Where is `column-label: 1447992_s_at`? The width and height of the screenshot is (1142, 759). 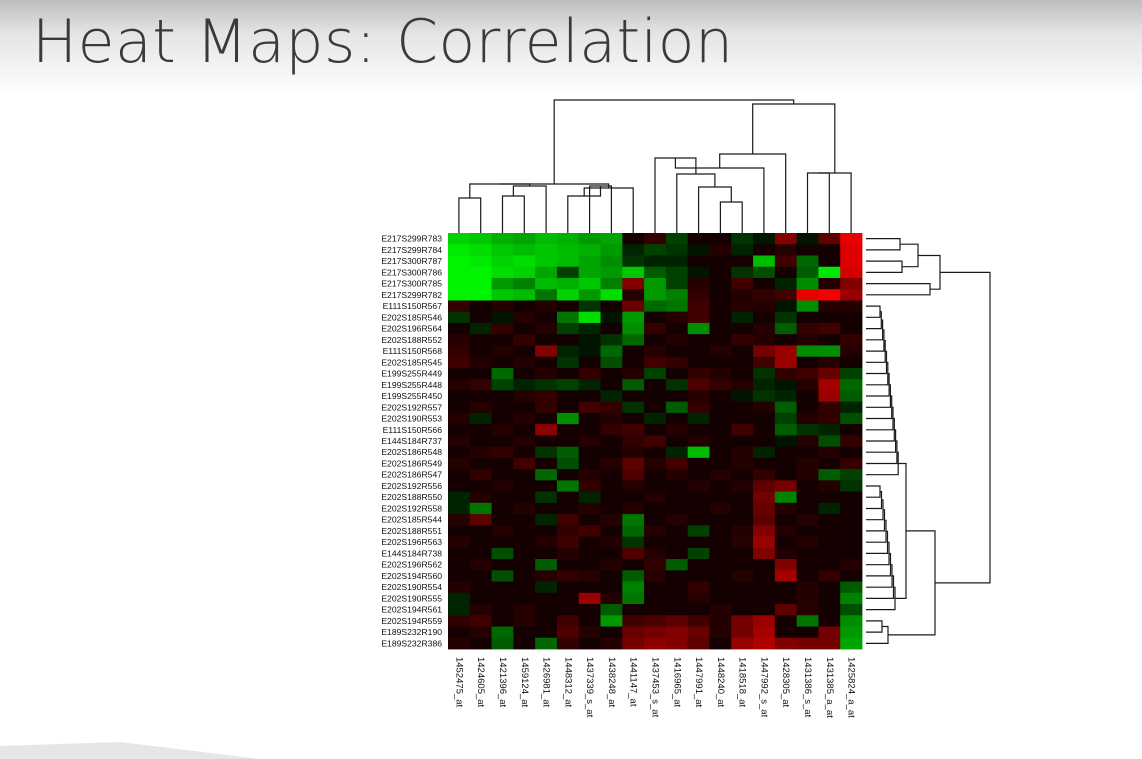
column-label: 1447992_s_at is located at coordinates (763, 687).